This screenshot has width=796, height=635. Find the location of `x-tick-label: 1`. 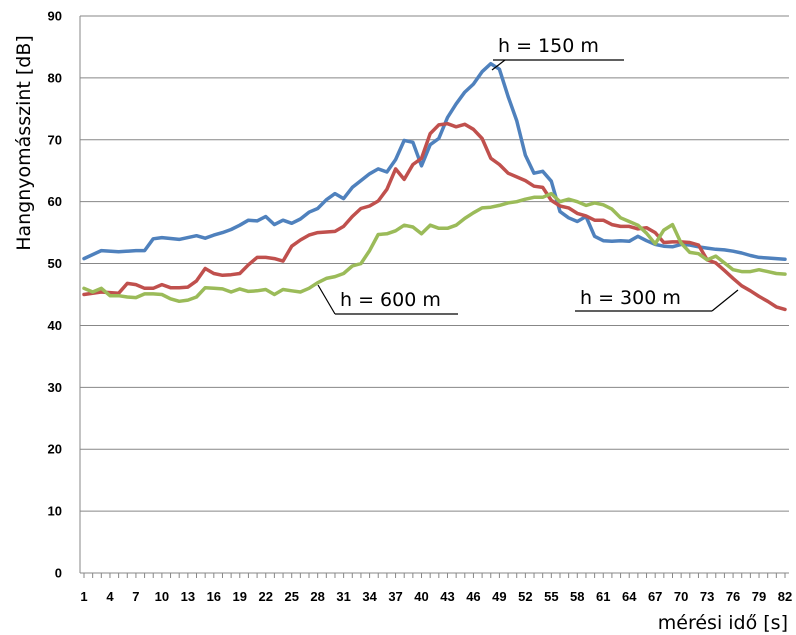

x-tick-label: 1 is located at coordinates (83, 596).